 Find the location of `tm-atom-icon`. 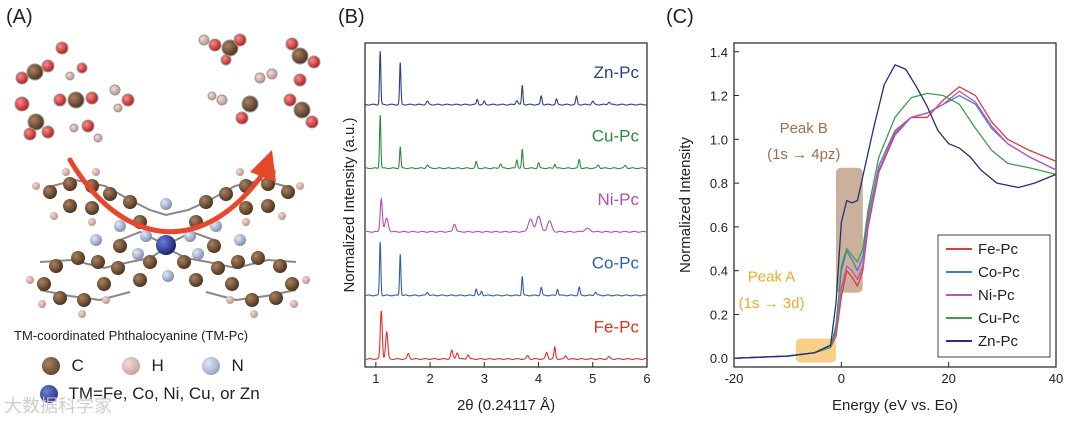

tm-atom-icon is located at coordinates (49, 394).